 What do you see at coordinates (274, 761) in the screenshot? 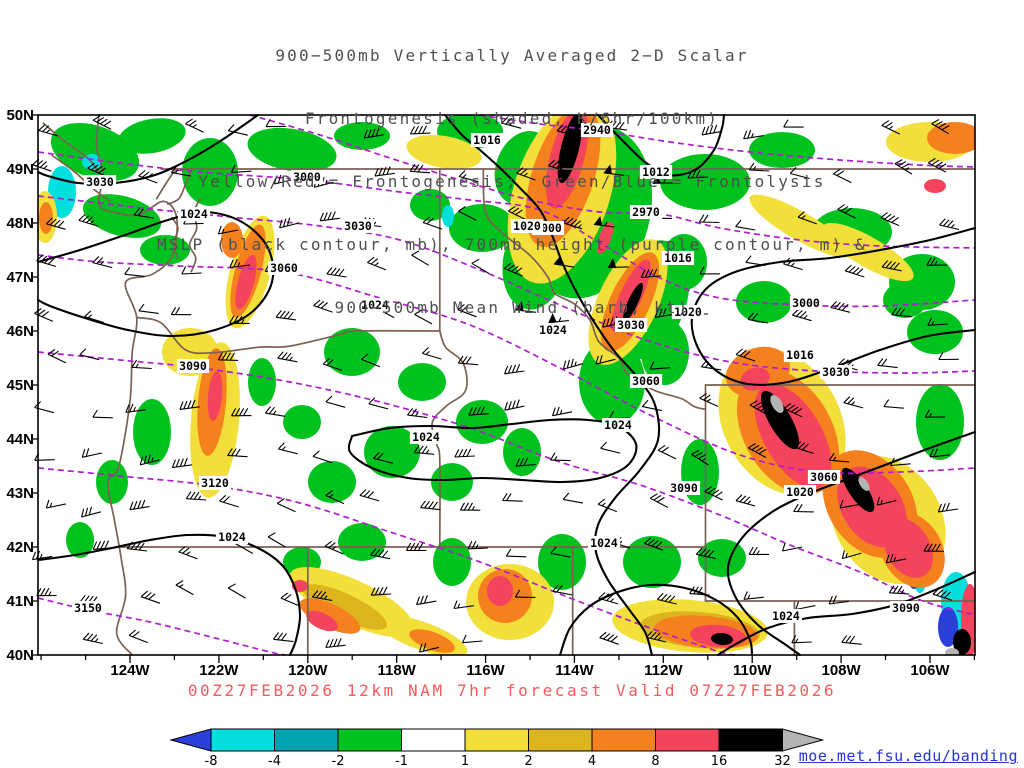
I see `svg-text: -4` at bounding box center [274, 761].